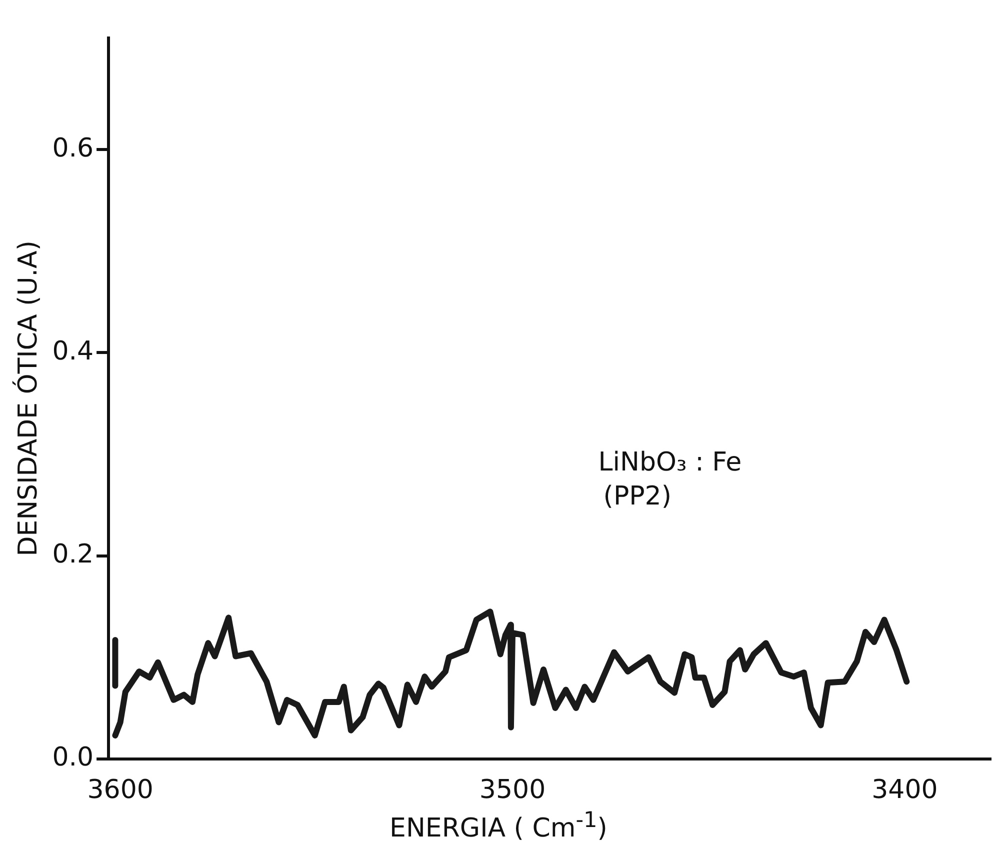 The width and height of the screenshot is (997, 852). Describe the element at coordinates (498, 826) in the screenshot. I see `x-axis-title: ENERGIA ( Cm$^{-1}$)` at that location.